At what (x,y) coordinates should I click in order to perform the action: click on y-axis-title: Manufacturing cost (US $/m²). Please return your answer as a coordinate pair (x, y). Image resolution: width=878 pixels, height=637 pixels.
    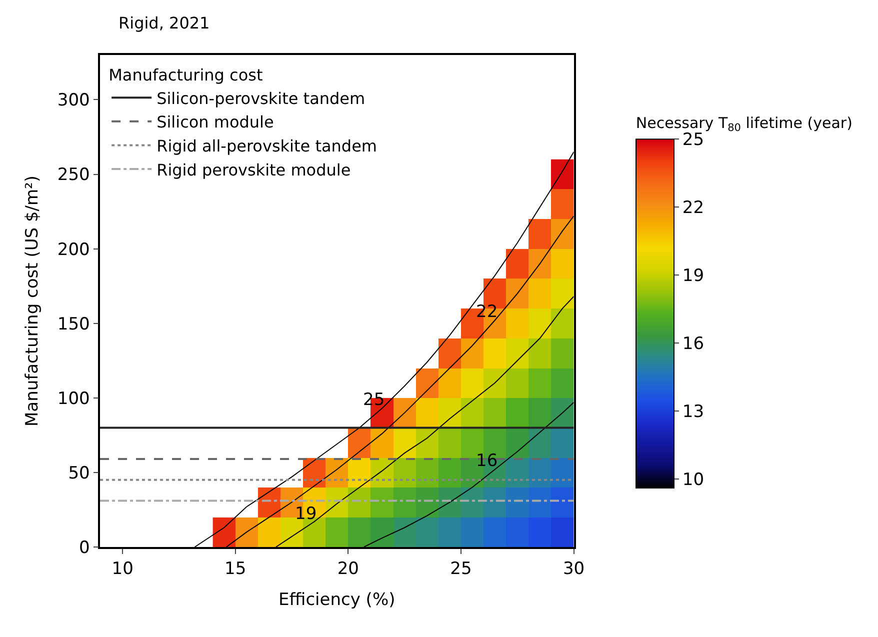
    Looking at the image, I should click on (32, 301).